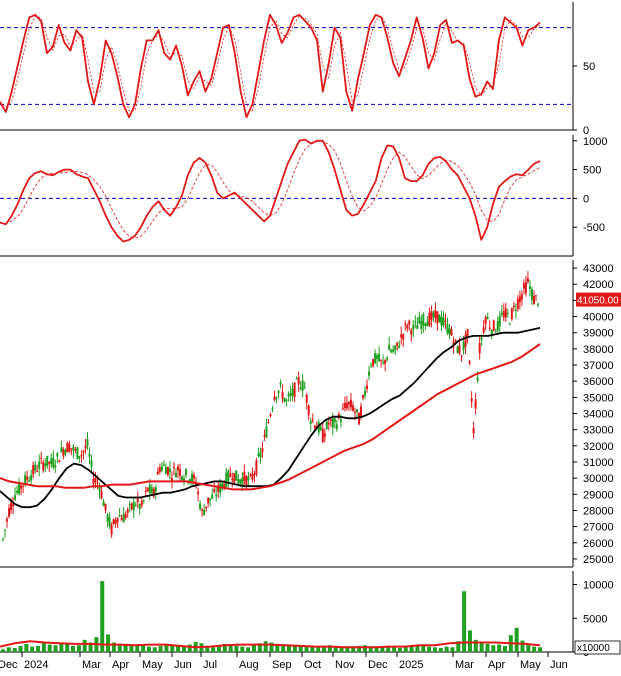 The height and width of the screenshot is (676, 621). I want to click on x-tick-label: Sep, so click(282, 665).